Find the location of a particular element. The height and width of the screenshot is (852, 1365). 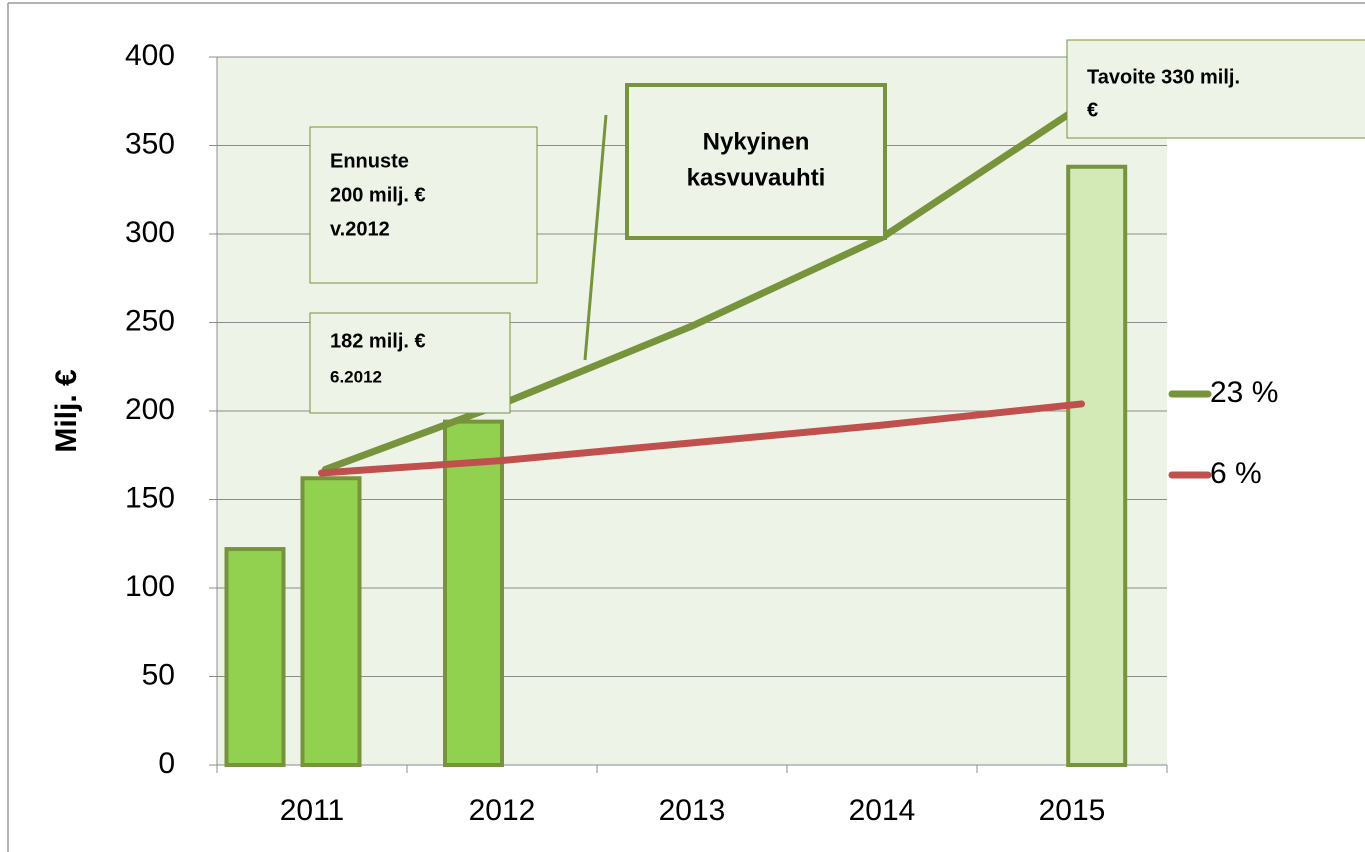

y-tick-label: 400 is located at coordinates (150, 55).